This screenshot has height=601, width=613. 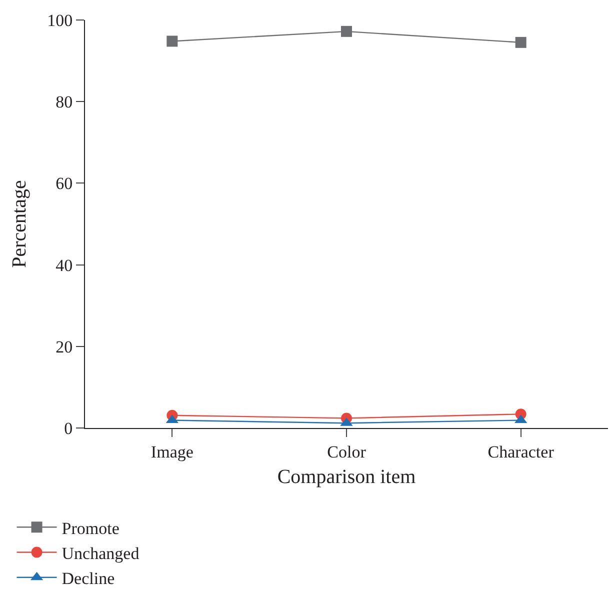 I want to click on y-tick-label: 40, so click(x=64, y=265).